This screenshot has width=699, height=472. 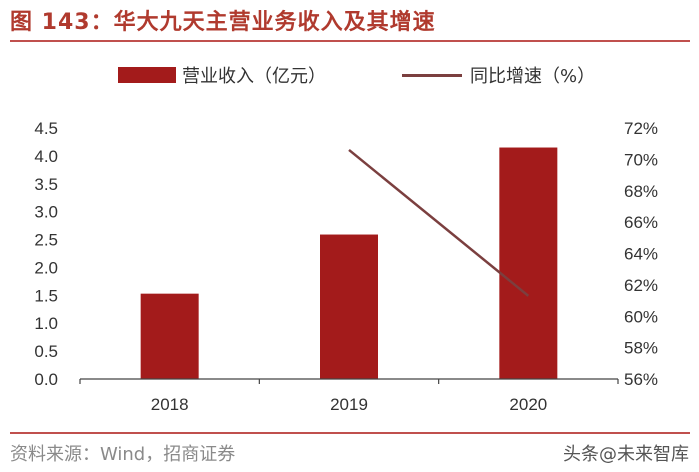 What do you see at coordinates (528, 404) in the screenshot?
I see `x-tick-label-2020: 2020` at bounding box center [528, 404].